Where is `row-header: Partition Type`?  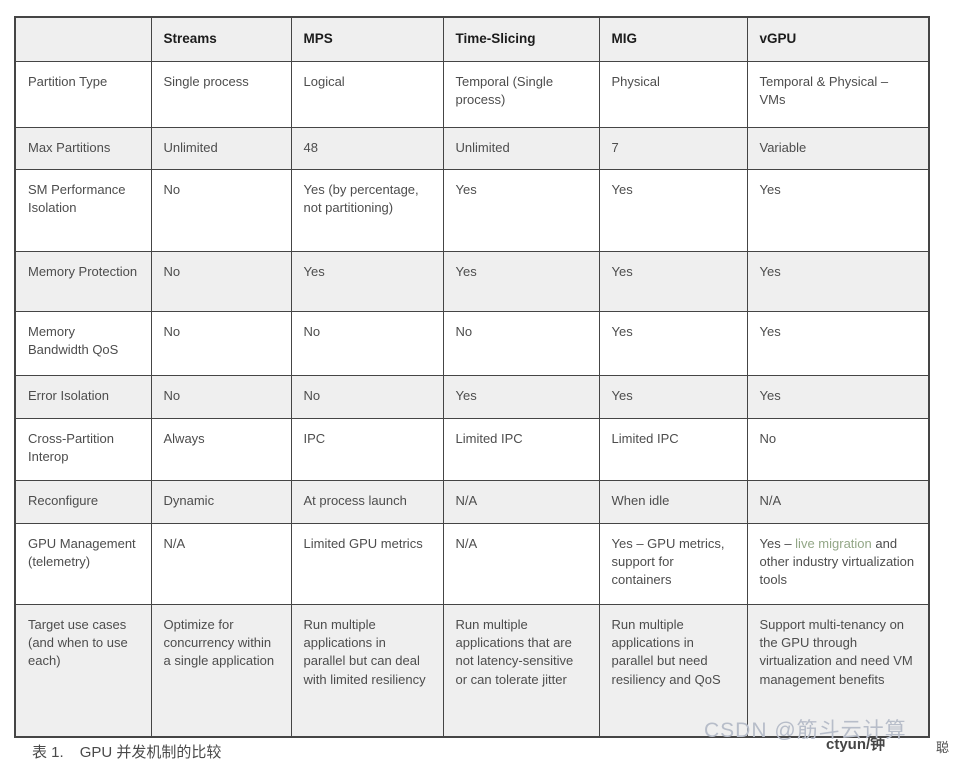
row-header: Partition Type is located at coordinates (83, 94).